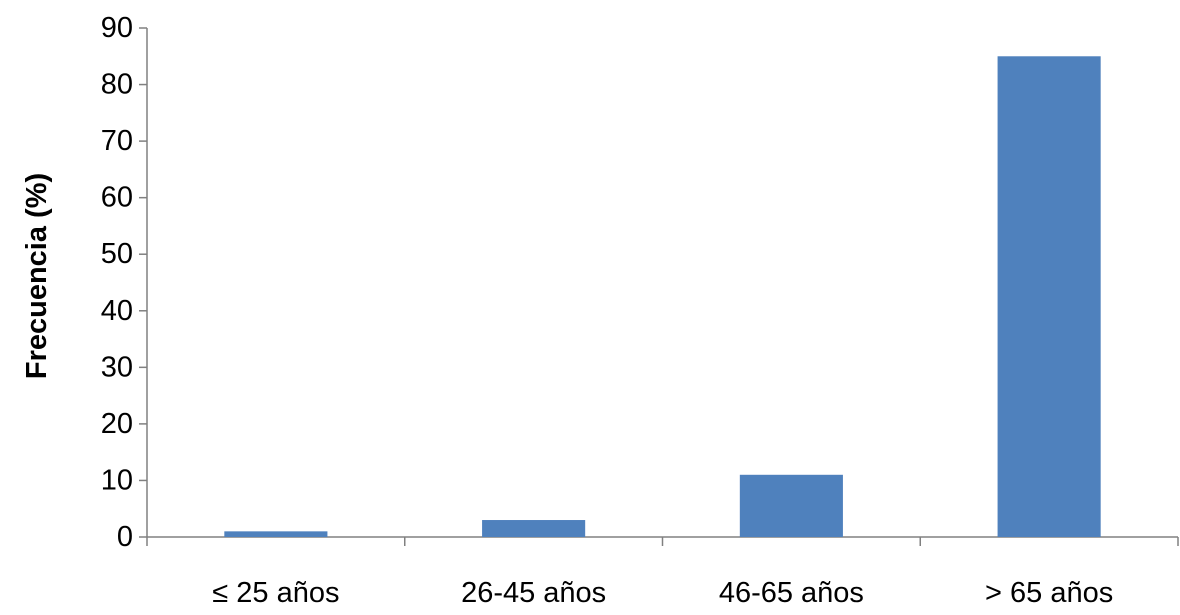 Image resolution: width=1180 pixels, height=615 pixels. I want to click on y-tick-label: 30, so click(117, 367).